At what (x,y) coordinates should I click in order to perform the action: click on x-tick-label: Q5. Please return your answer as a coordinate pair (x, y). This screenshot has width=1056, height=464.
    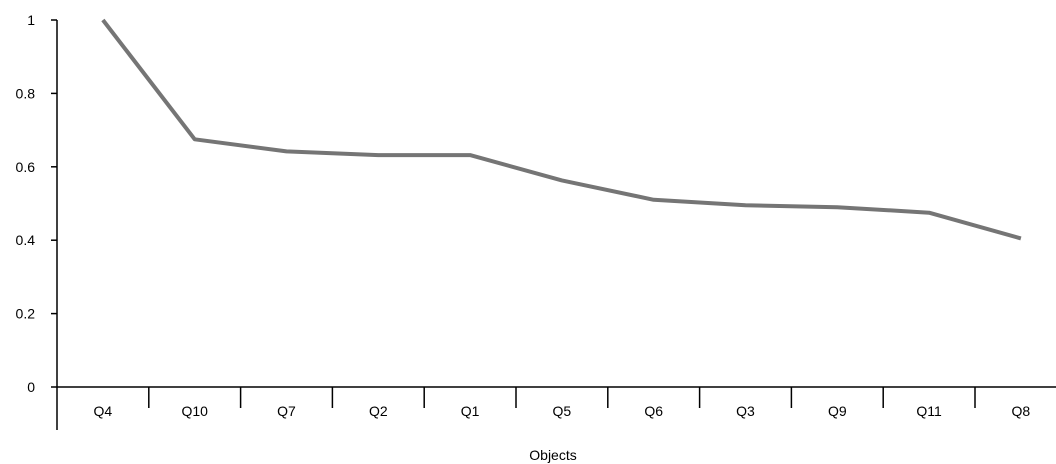
    Looking at the image, I should click on (562, 411).